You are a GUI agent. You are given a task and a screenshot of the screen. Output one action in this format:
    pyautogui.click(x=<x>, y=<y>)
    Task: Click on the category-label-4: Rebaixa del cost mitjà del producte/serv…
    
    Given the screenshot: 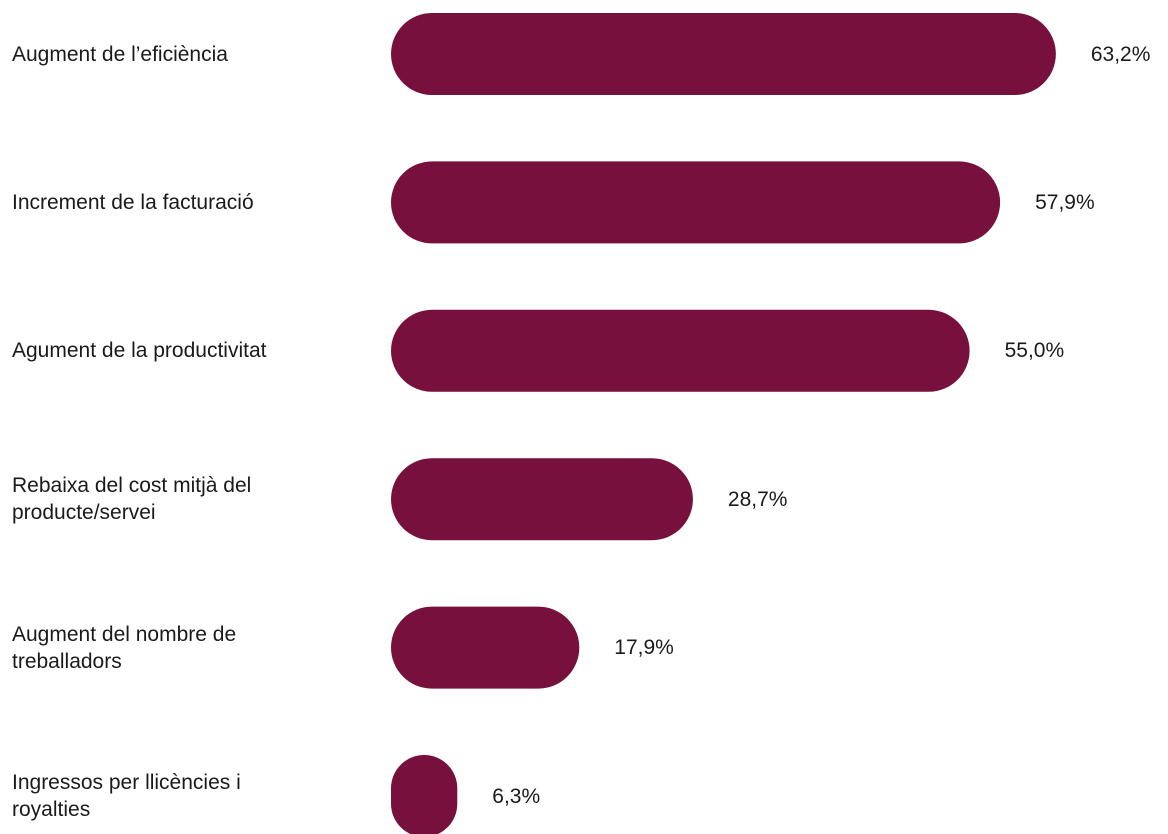 What is the action you would take?
    pyautogui.click(x=132, y=499)
    